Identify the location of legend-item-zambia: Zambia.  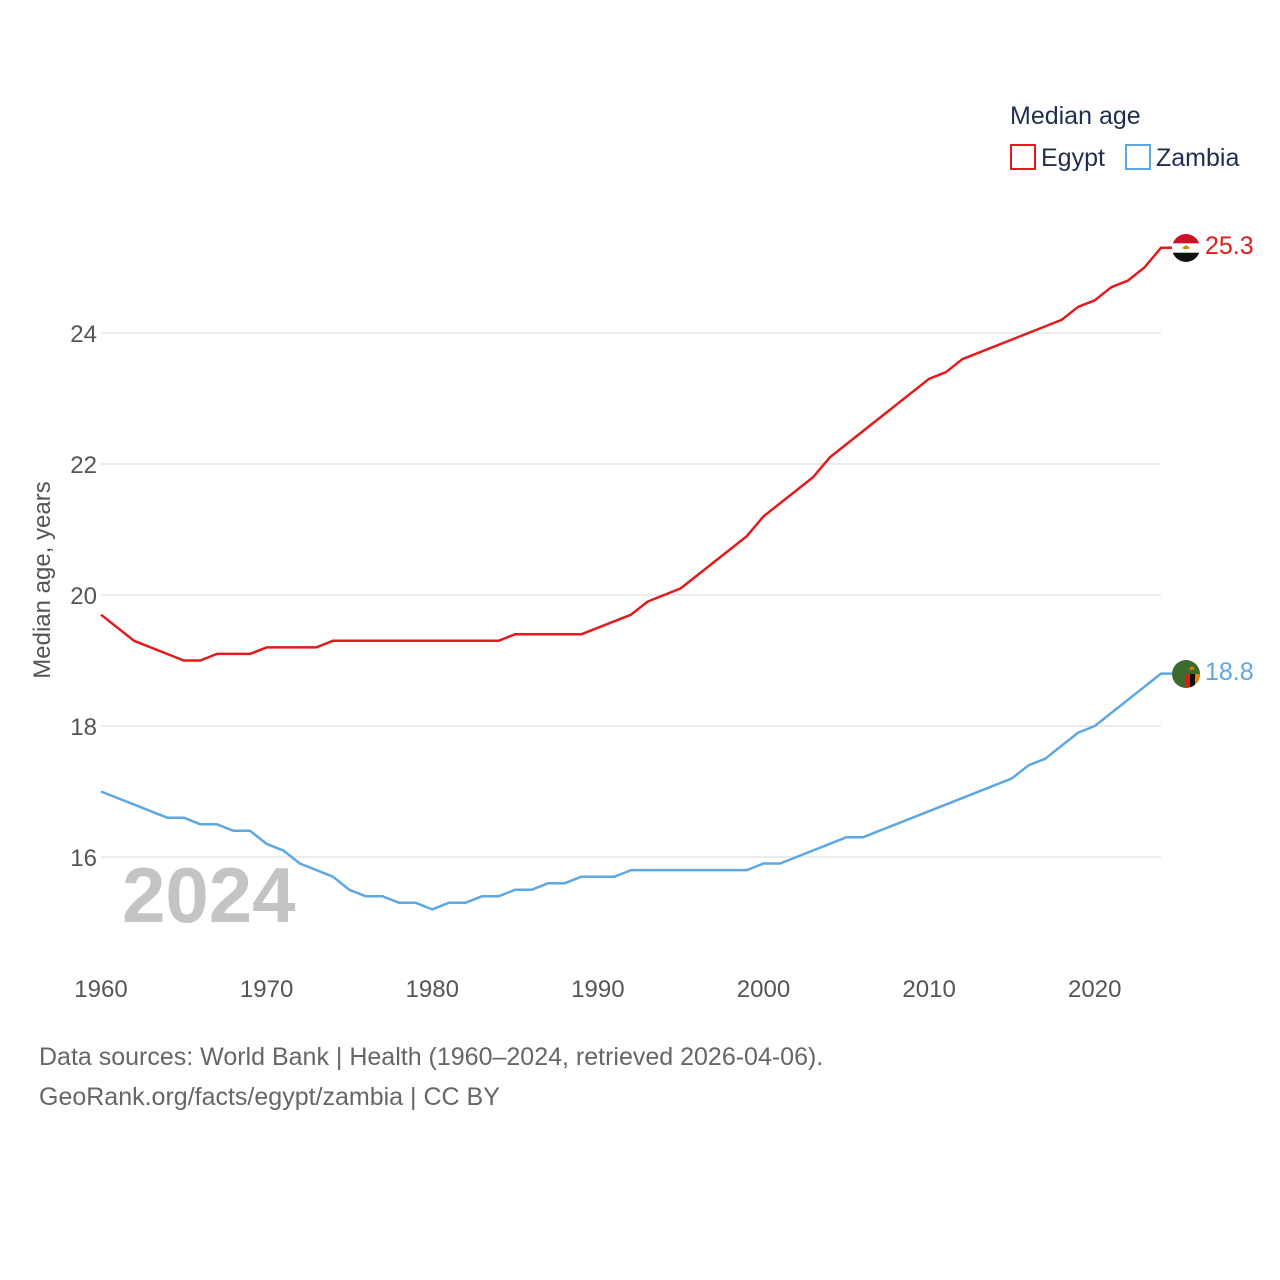
(1182, 158).